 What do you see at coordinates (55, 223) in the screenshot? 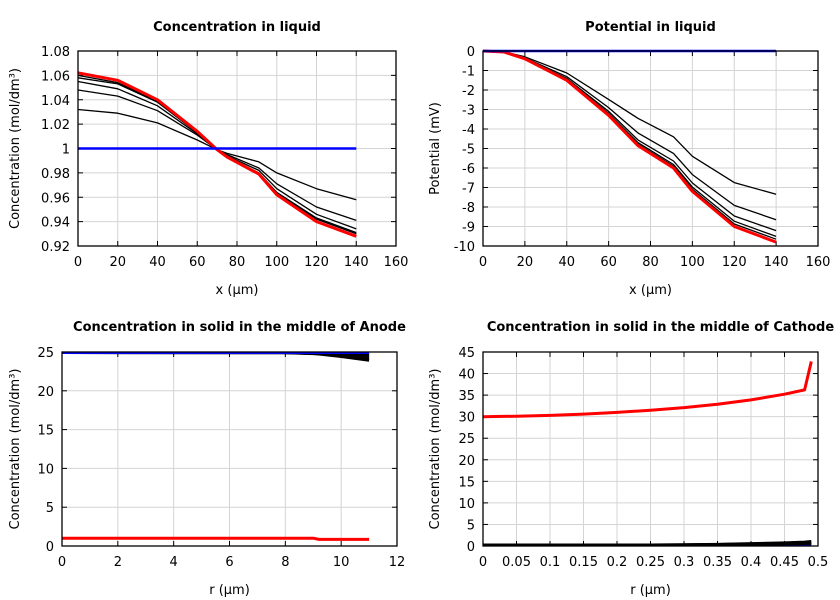
I see `y-tick-label: 0.94` at bounding box center [55, 223].